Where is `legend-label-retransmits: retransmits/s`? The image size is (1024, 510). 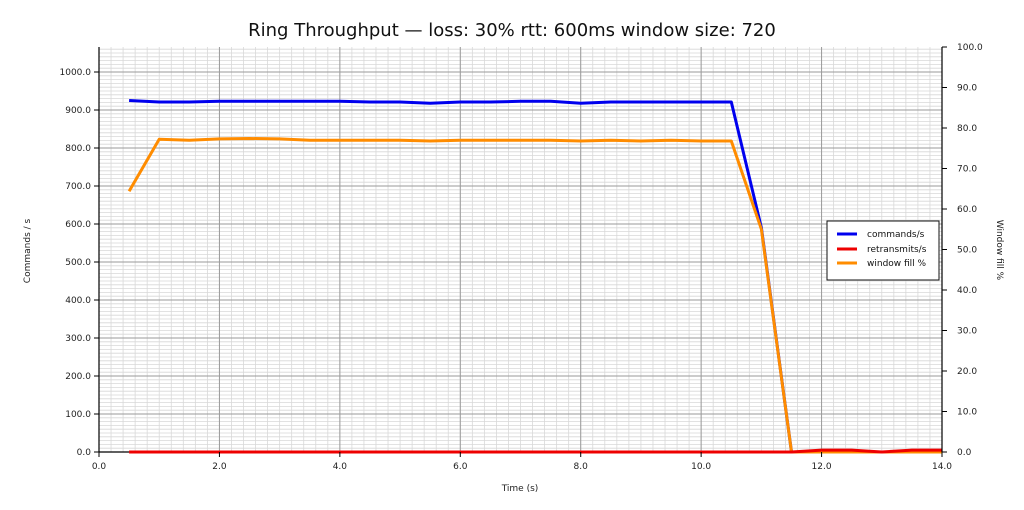 legend-label-retransmits: retransmits/s is located at coordinates (897, 250).